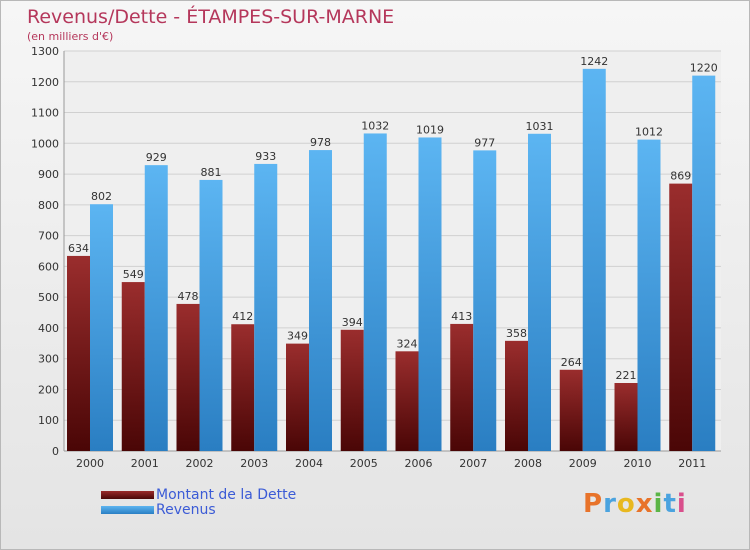 This screenshot has height=550, width=750. Describe the element at coordinates (48, 236) in the screenshot. I see `y-tick-label: 700` at that location.